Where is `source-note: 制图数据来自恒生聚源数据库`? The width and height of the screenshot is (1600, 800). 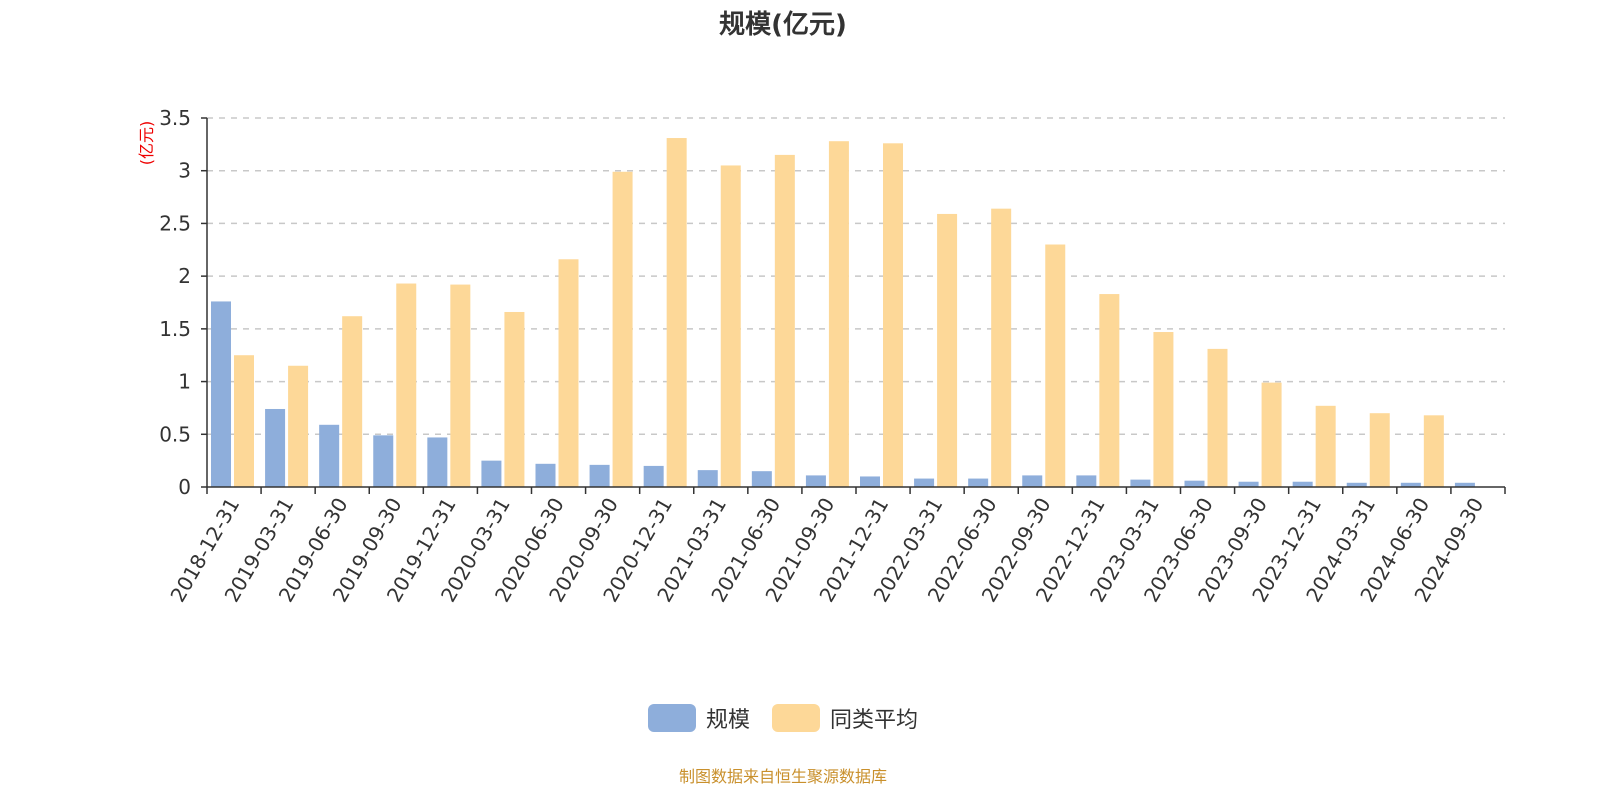
source-note: 制图数据来自恒生聚源数据库 is located at coordinates (782, 776).